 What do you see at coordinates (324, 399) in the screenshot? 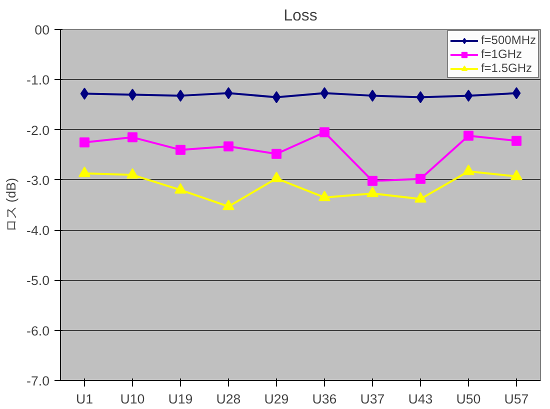
I see `x-tick-label: U36` at bounding box center [324, 399].